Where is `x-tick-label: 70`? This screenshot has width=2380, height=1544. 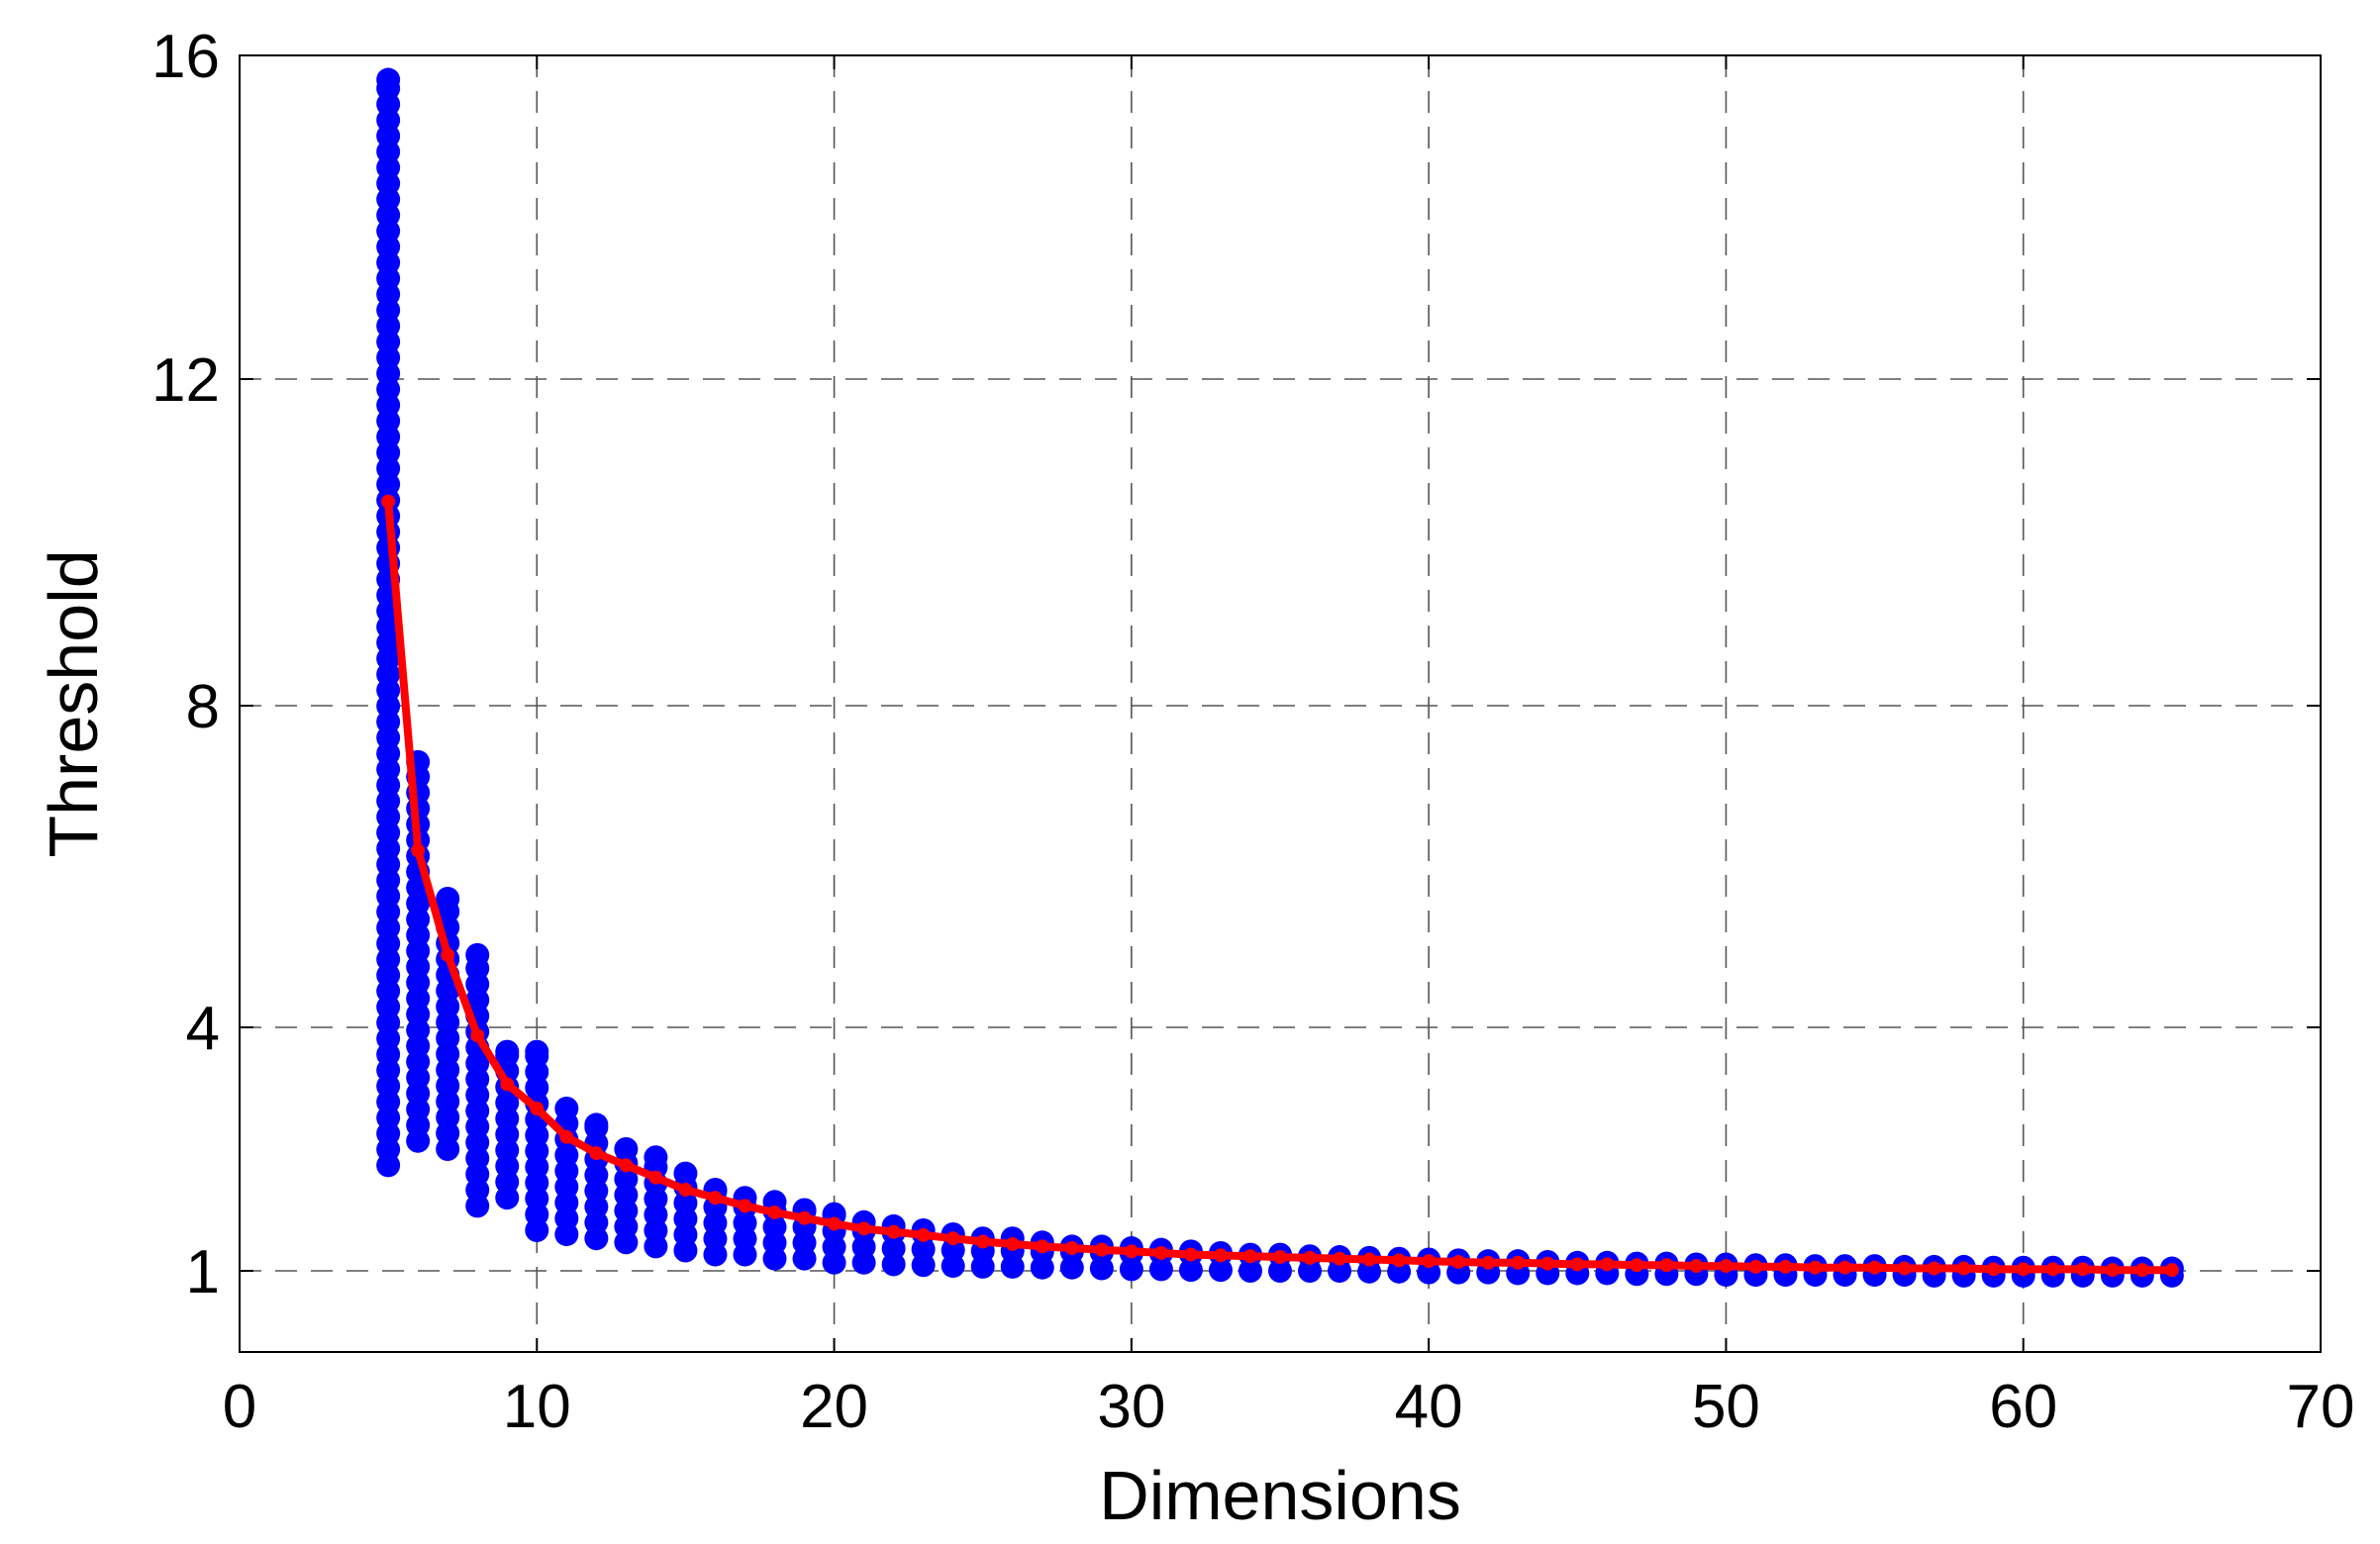
x-tick-label: 70 is located at coordinates (2321, 1407).